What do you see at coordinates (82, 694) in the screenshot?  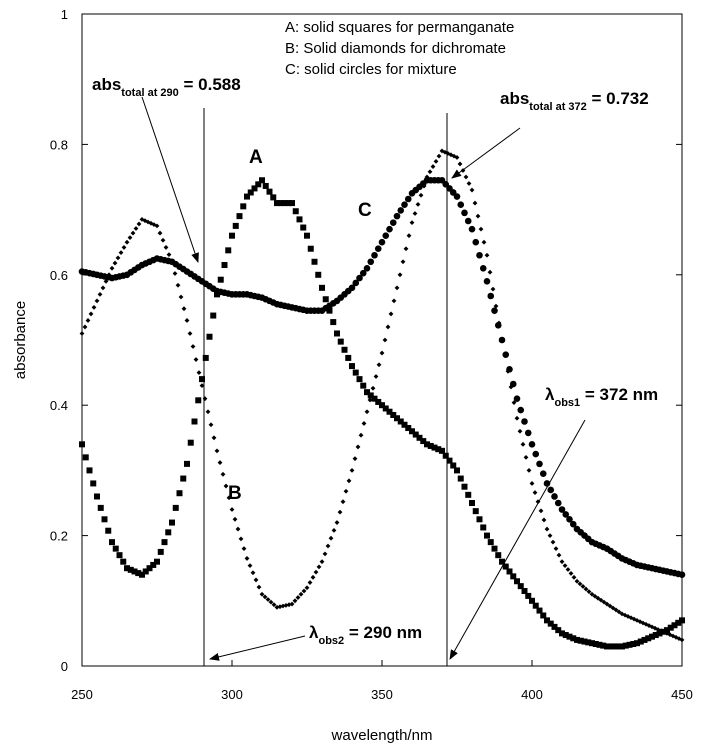 I see `x-tick-label: 250` at bounding box center [82, 694].